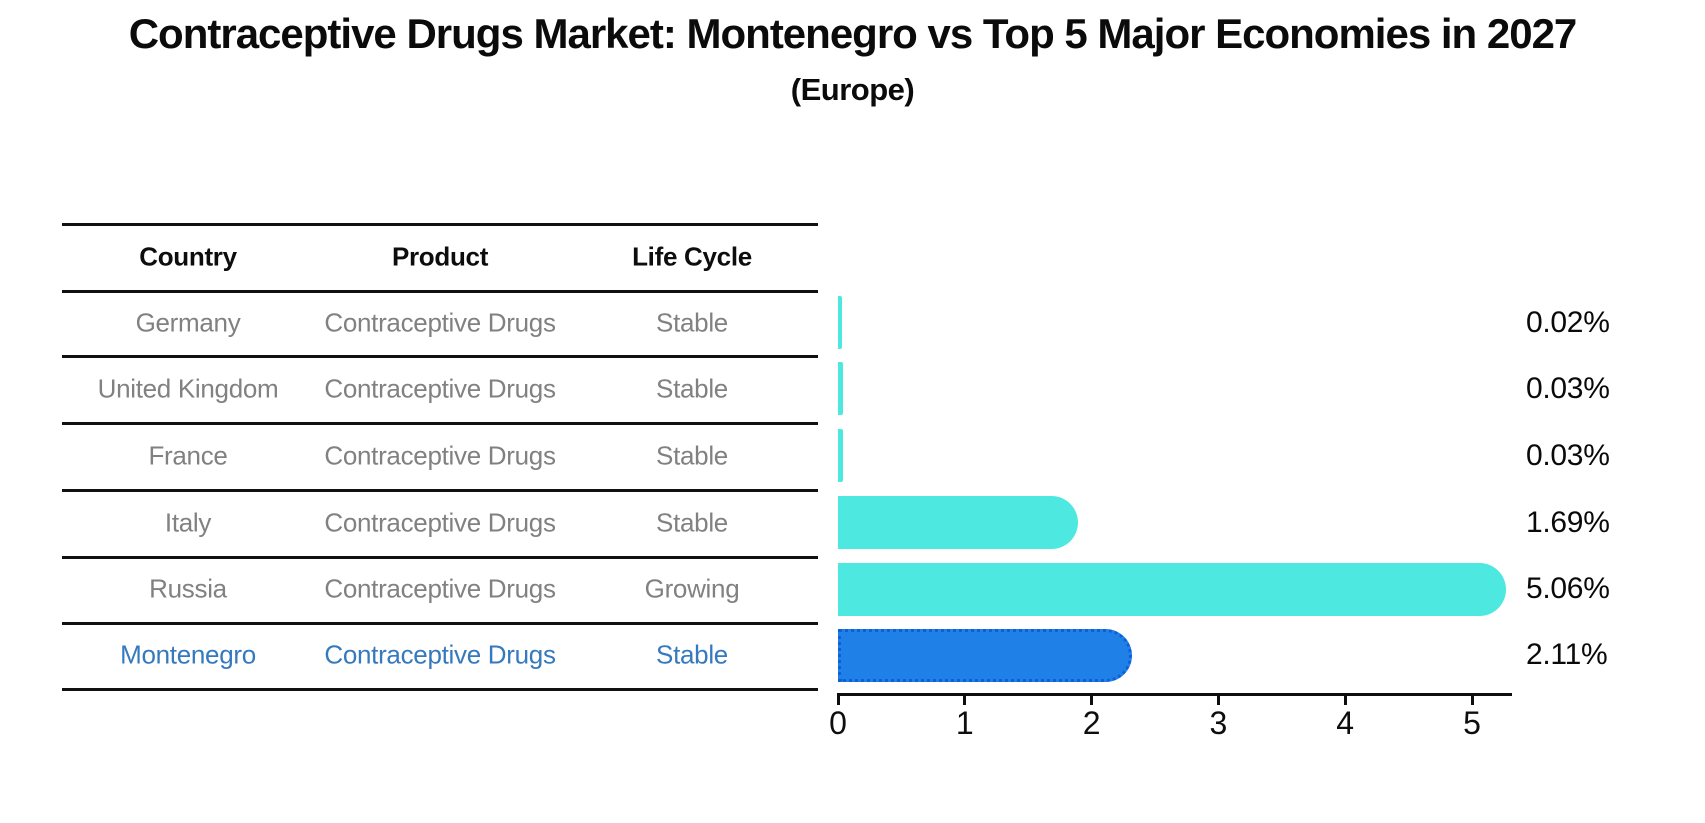 Image resolution: width=1705 pixels, height=823 pixels. I want to click on cell-country: Russia, so click(188, 588).